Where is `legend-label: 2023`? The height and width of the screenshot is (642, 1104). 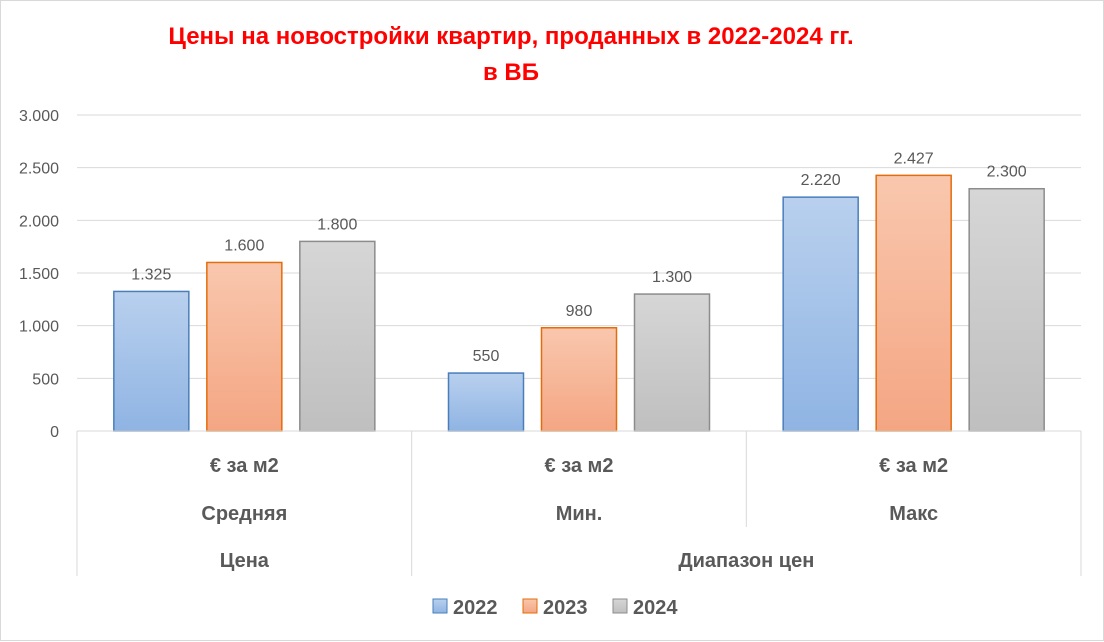 legend-label: 2023 is located at coordinates (565, 608).